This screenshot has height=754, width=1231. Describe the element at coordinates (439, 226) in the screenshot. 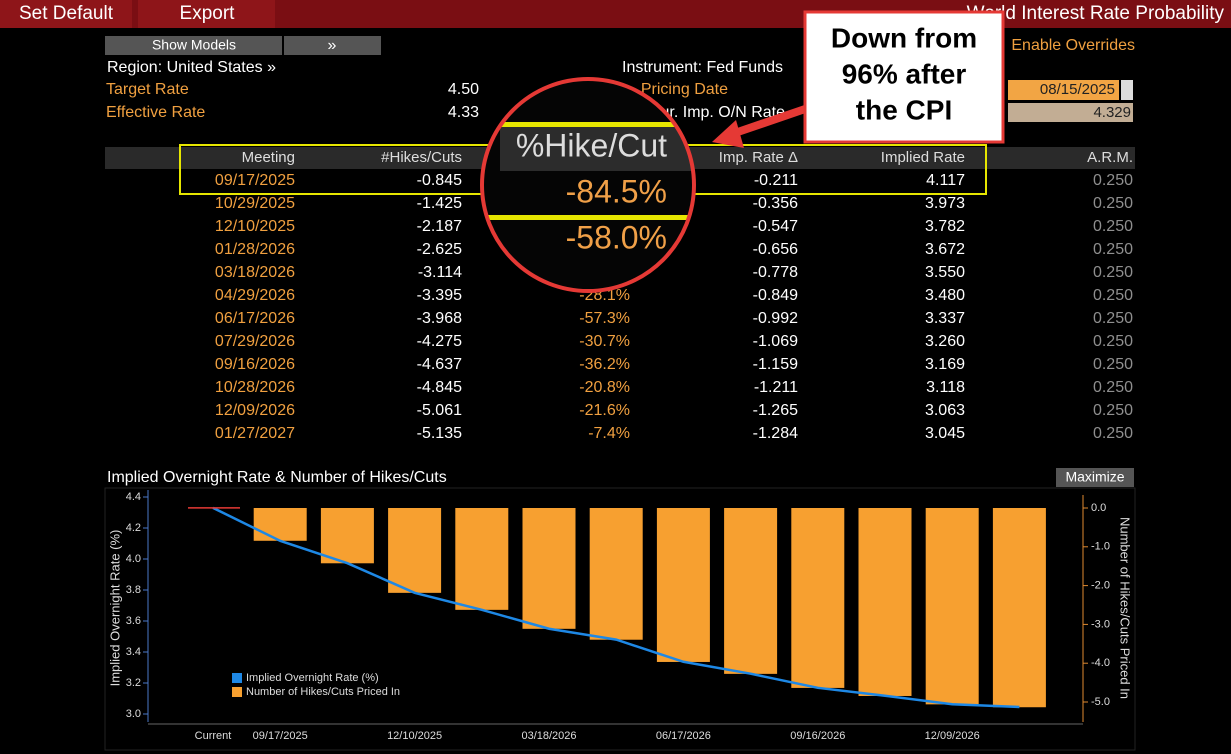

I see `table-cell: -2.187` at that location.